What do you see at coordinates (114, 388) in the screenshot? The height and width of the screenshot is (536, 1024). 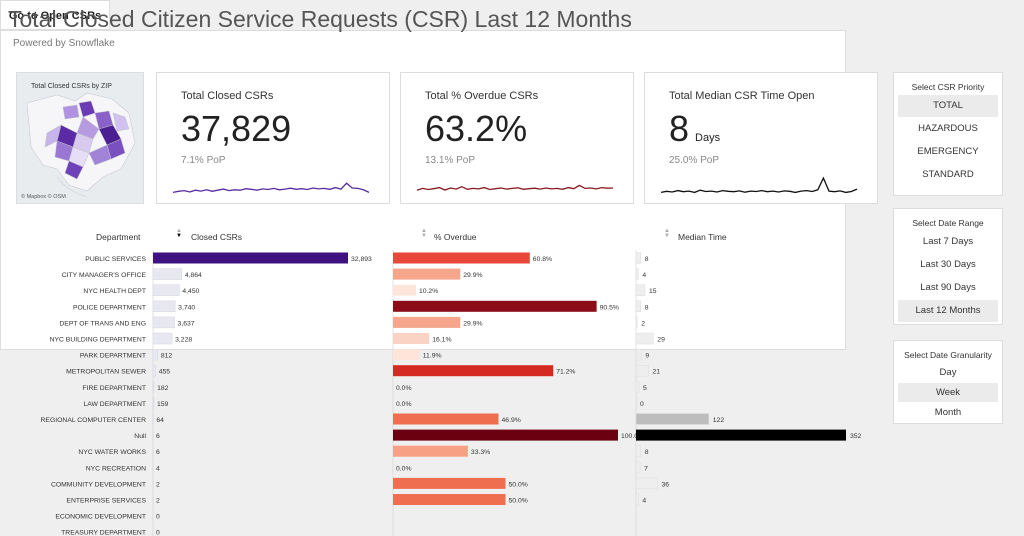 I see `department-label: FIRE DEPARTMENT` at bounding box center [114, 388].